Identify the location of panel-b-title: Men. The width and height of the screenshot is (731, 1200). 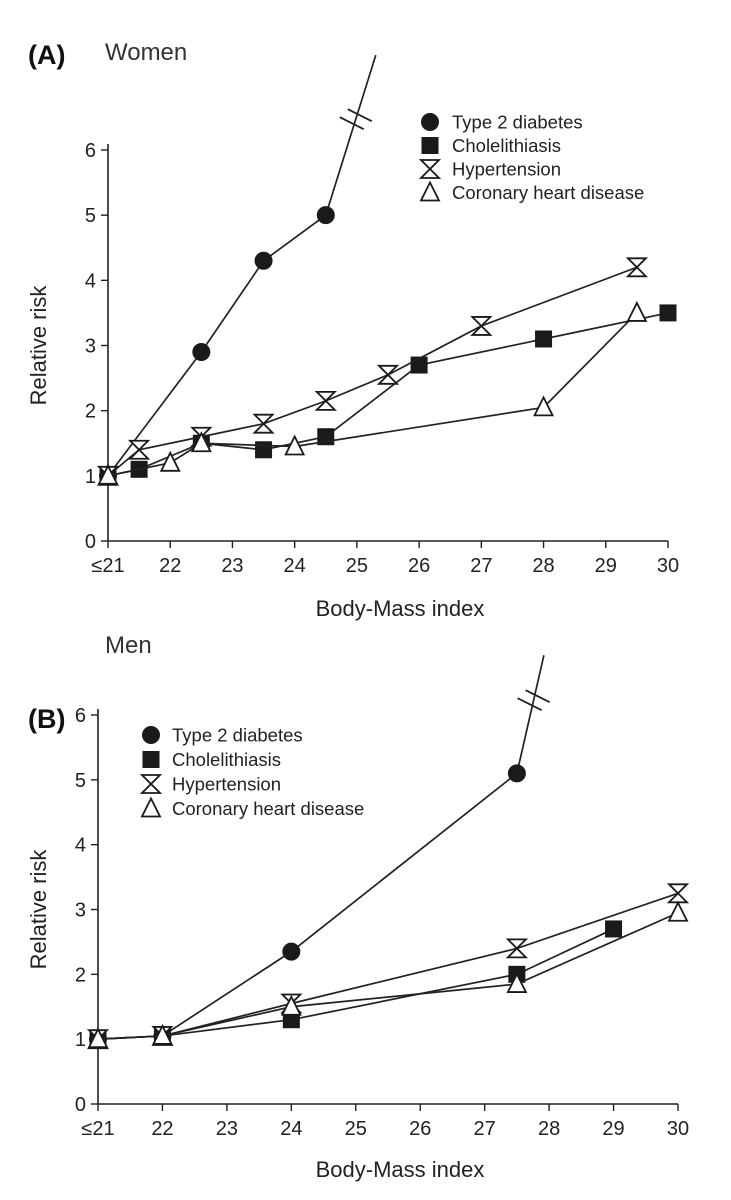
(128, 645).